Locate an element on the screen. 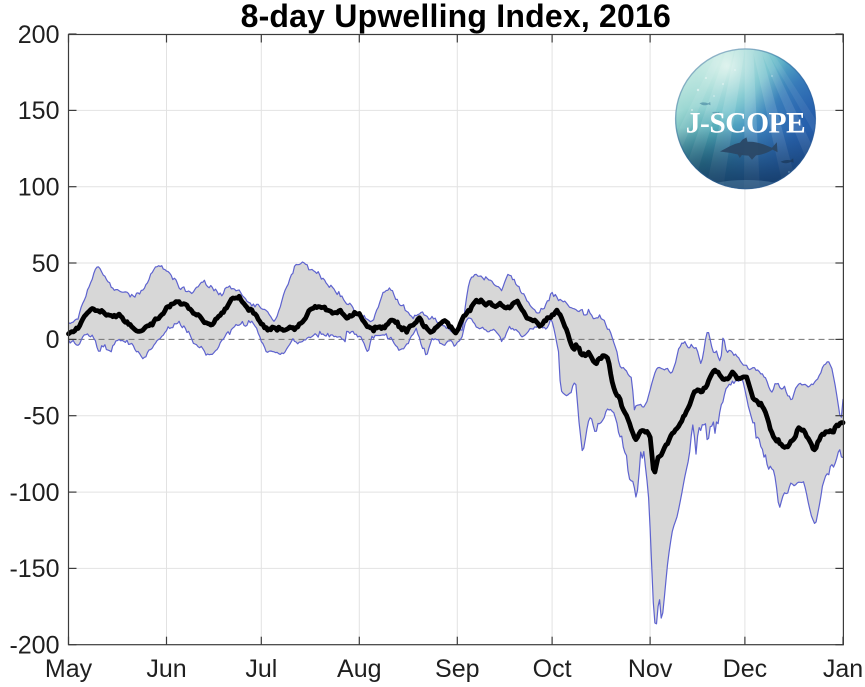 The image size is (865, 687). svg-text: 50 is located at coordinates (46, 264).